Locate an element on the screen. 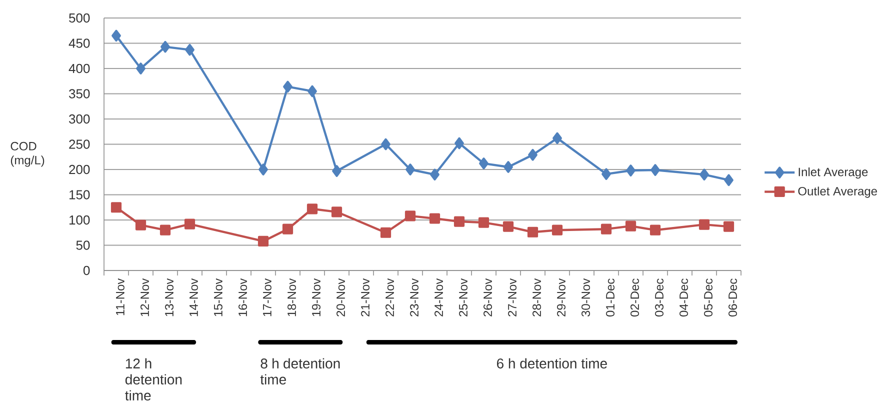 The height and width of the screenshot is (410, 896). y-axis-title: COD (mg/L) is located at coordinates (27, 154).